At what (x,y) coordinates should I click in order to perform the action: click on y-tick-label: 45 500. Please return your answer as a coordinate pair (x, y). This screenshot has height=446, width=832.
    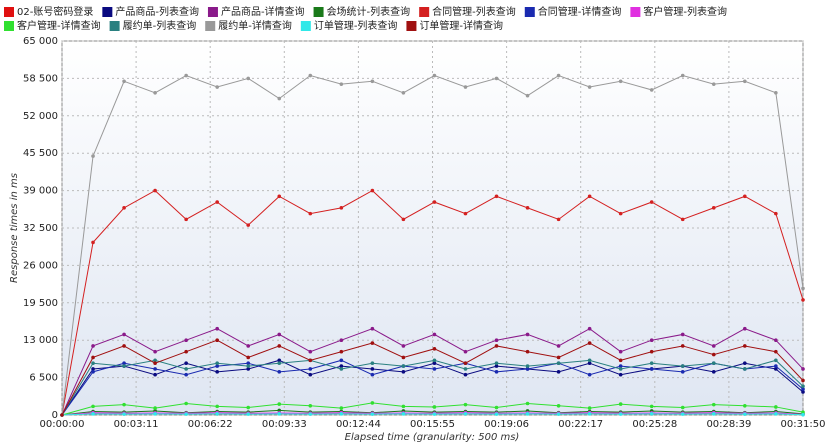
    Looking at the image, I should click on (40, 153).